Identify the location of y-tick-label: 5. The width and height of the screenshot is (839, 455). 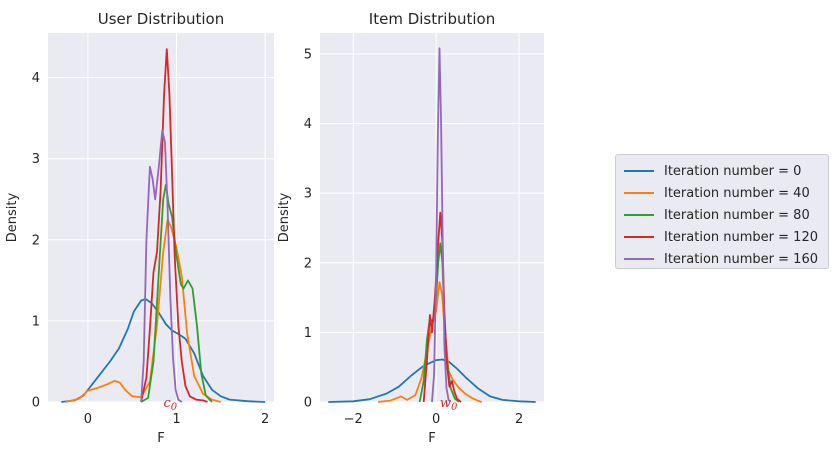
(308, 54).